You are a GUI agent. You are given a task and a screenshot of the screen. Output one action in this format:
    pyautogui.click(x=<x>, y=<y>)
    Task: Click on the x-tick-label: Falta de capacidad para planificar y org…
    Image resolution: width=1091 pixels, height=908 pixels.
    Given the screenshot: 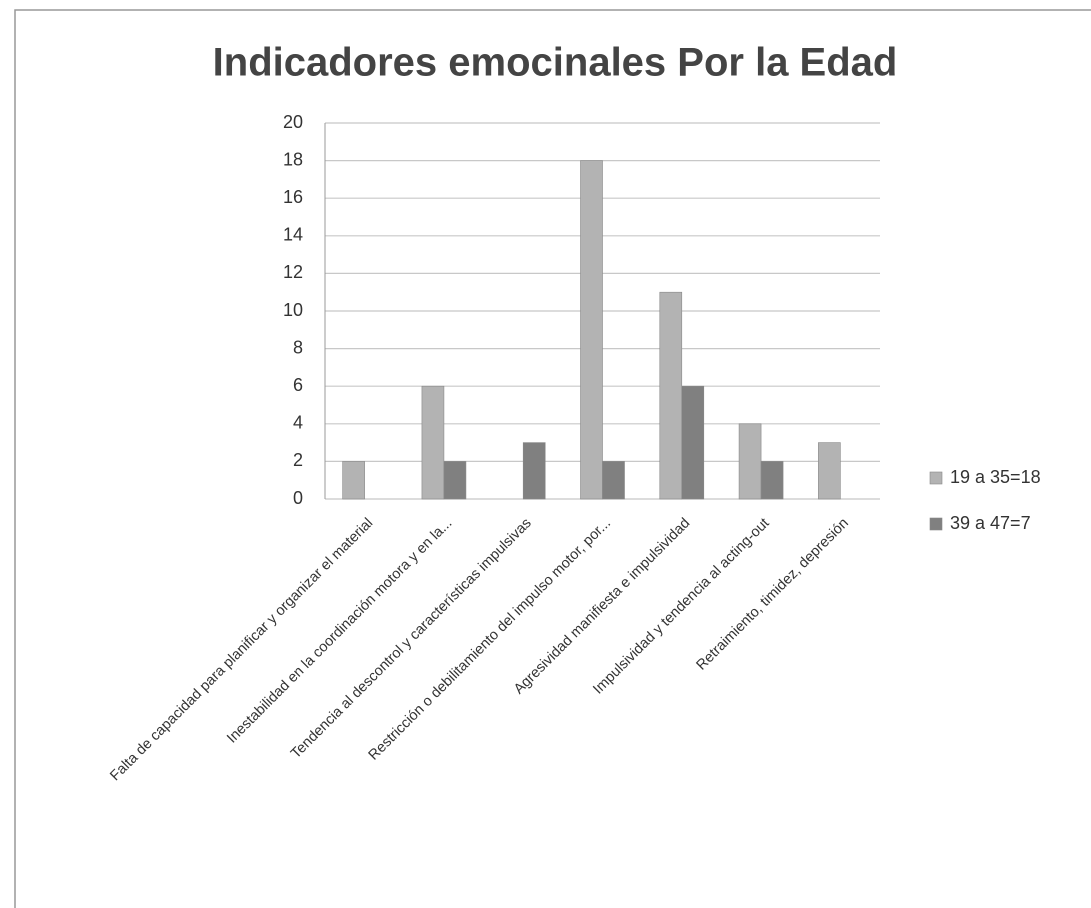 What is the action you would take?
    pyautogui.click(x=241, y=649)
    